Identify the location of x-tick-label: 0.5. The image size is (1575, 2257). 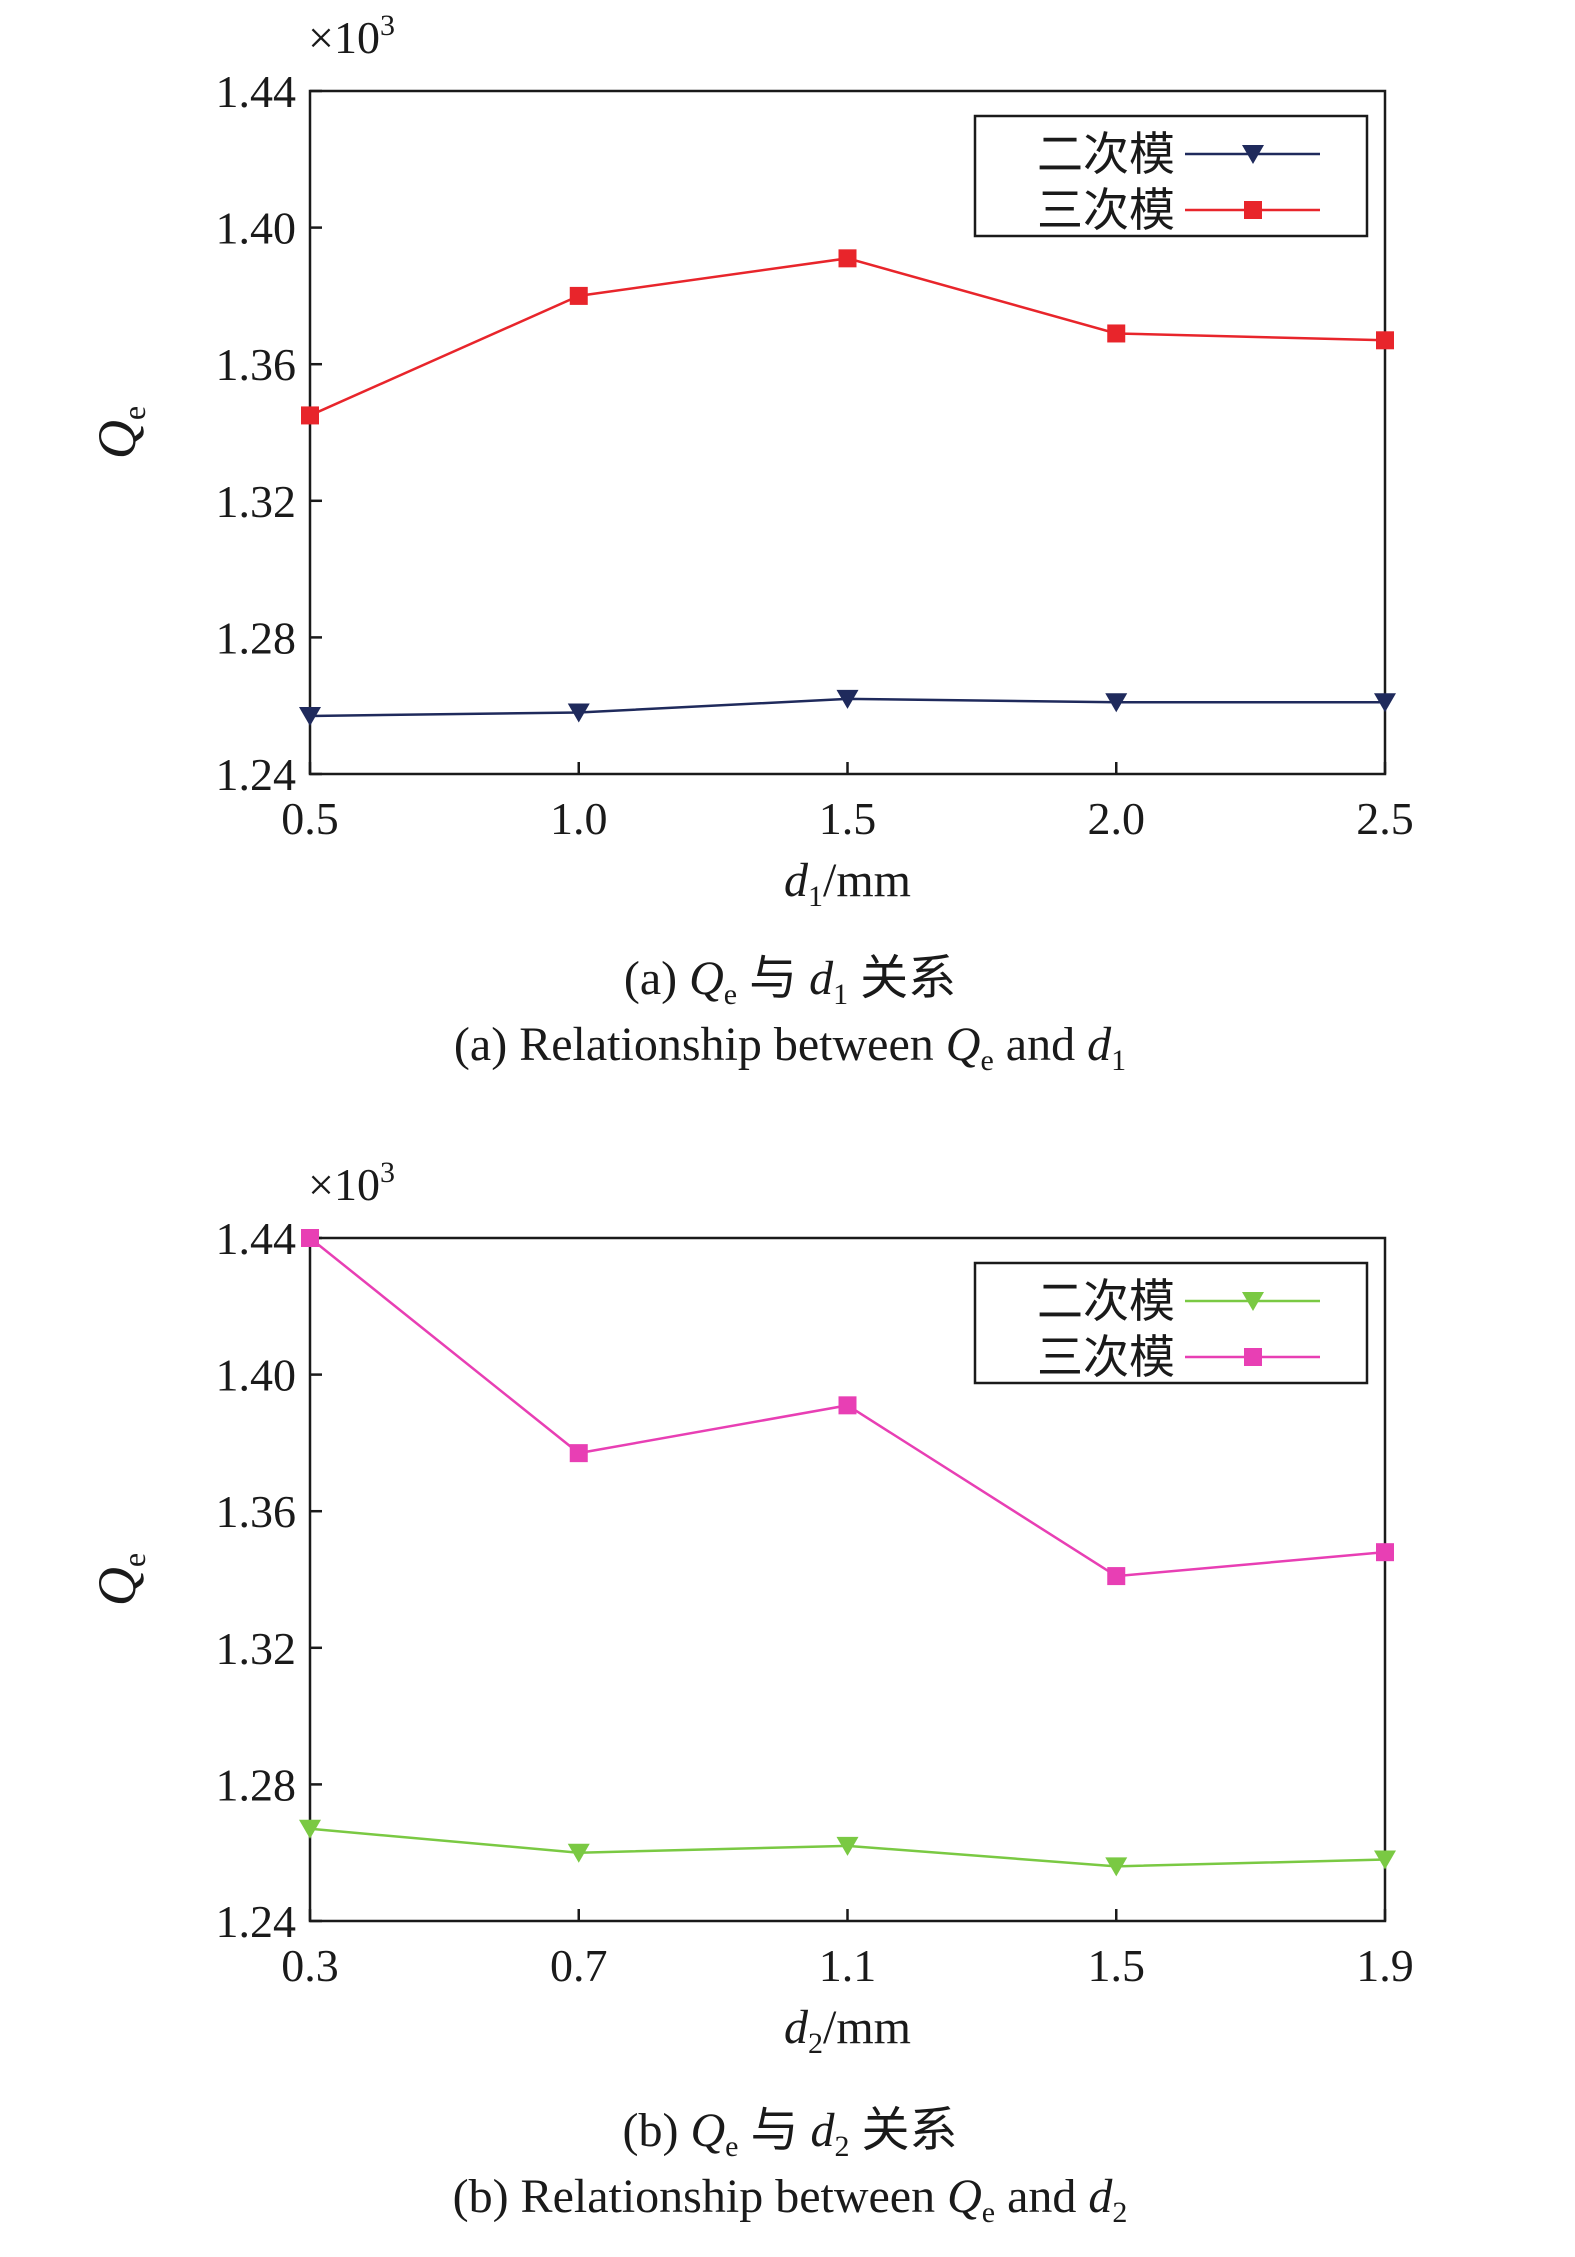
(310, 818).